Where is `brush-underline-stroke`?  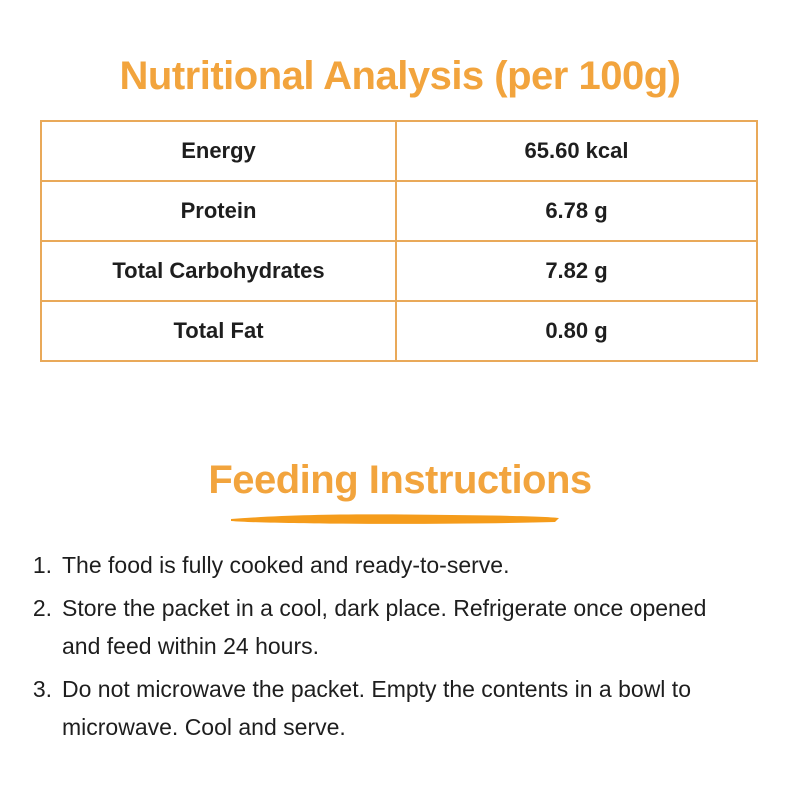 brush-underline-stroke is located at coordinates (395, 519).